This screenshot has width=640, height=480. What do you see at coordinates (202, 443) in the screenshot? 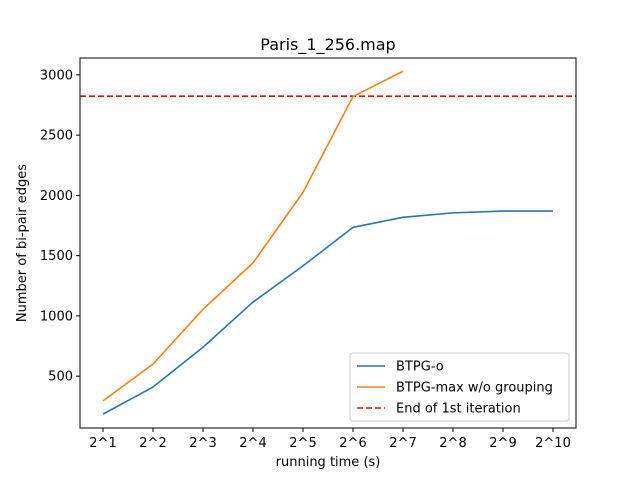
I see `x-tick-label: 2^3` at bounding box center [202, 443].